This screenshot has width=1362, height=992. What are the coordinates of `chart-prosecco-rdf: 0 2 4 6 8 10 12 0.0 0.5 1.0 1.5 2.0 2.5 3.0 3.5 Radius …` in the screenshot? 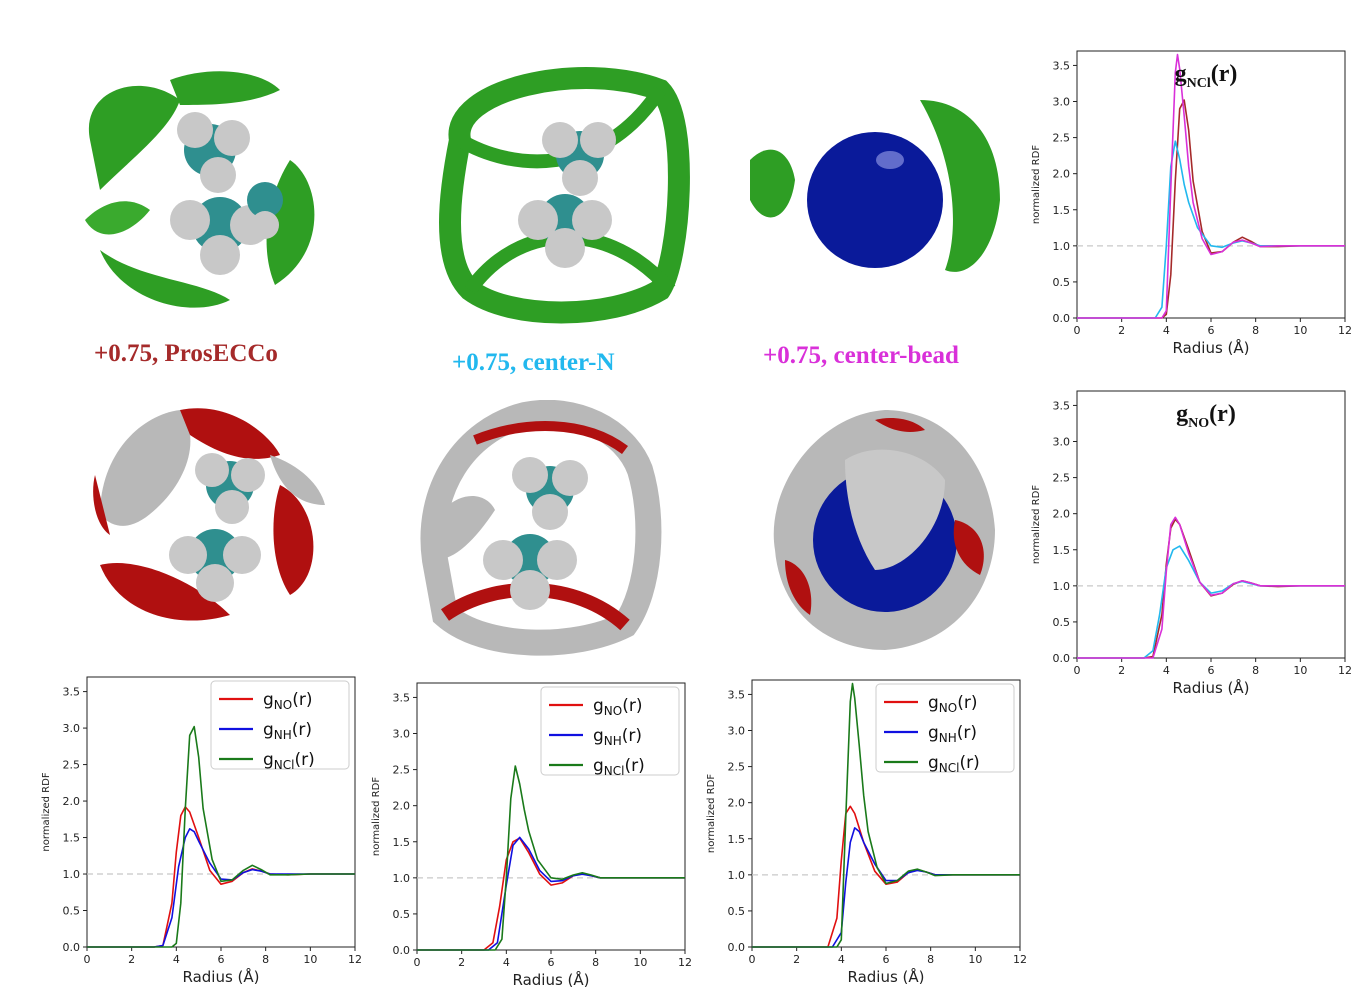 It's located at (201, 831).